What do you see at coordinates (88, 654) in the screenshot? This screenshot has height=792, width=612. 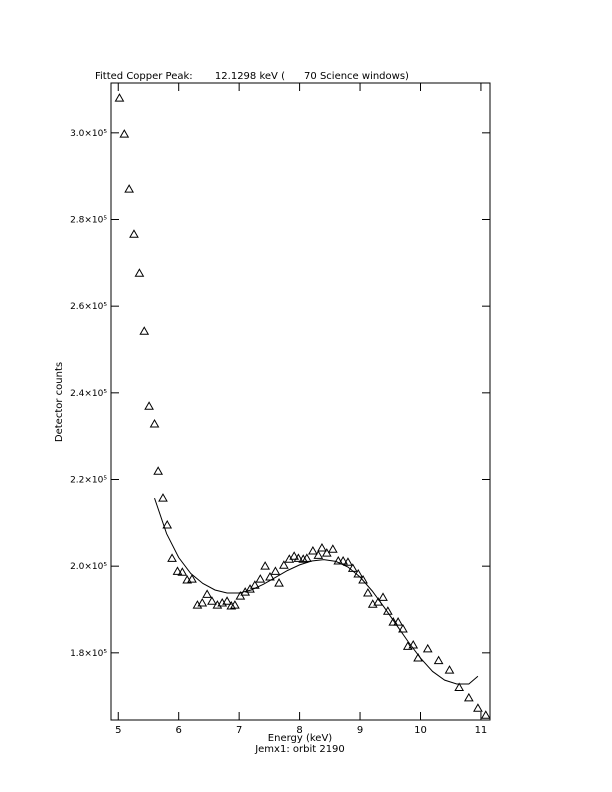 I see `y-tick-label: 1.8×10⁵` at bounding box center [88, 654].